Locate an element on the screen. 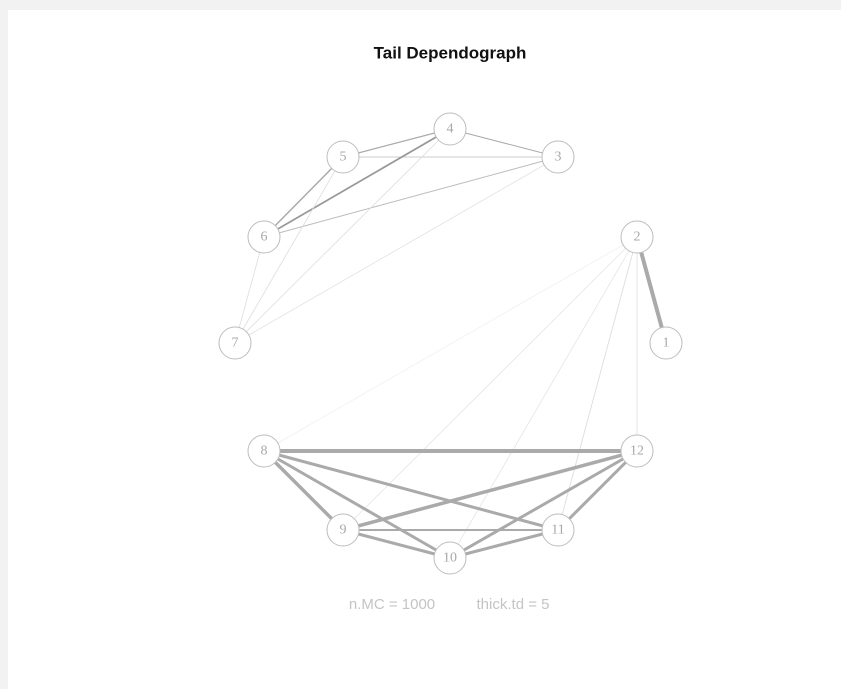 This screenshot has height=689, width=841. node-label: 12 is located at coordinates (637, 451).